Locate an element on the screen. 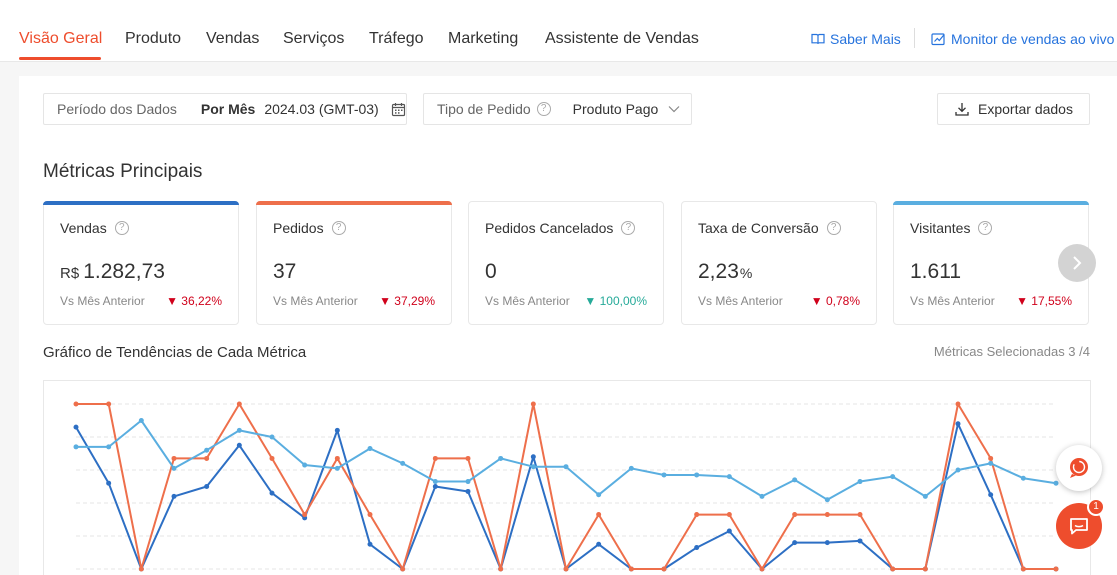  tab-marketing: Marketing is located at coordinates (483, 38).